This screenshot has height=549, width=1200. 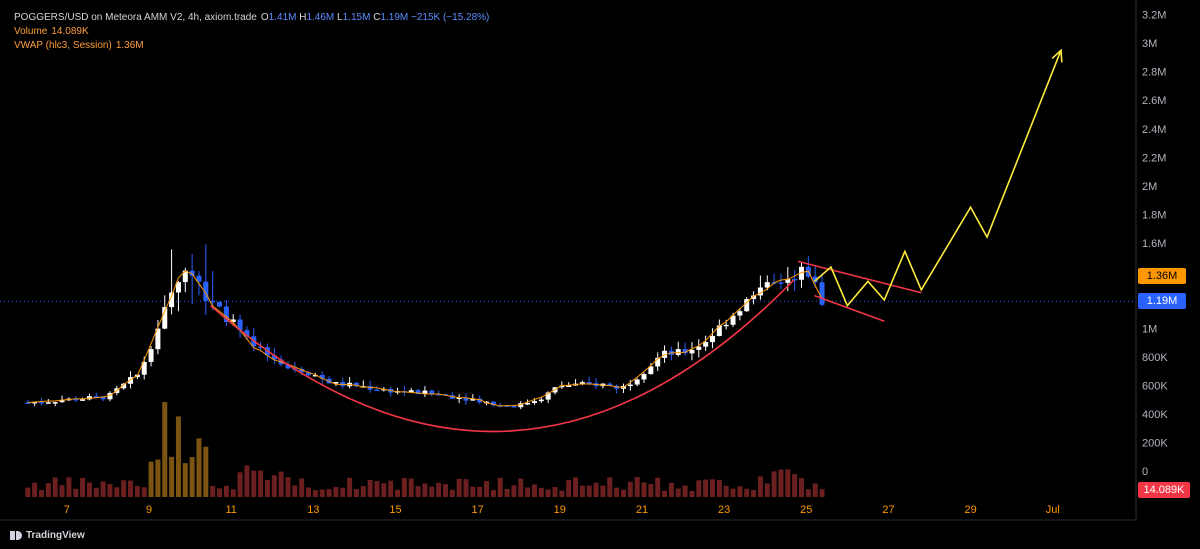 I want to click on tradingview-brand: TradingView, so click(x=47, y=535).